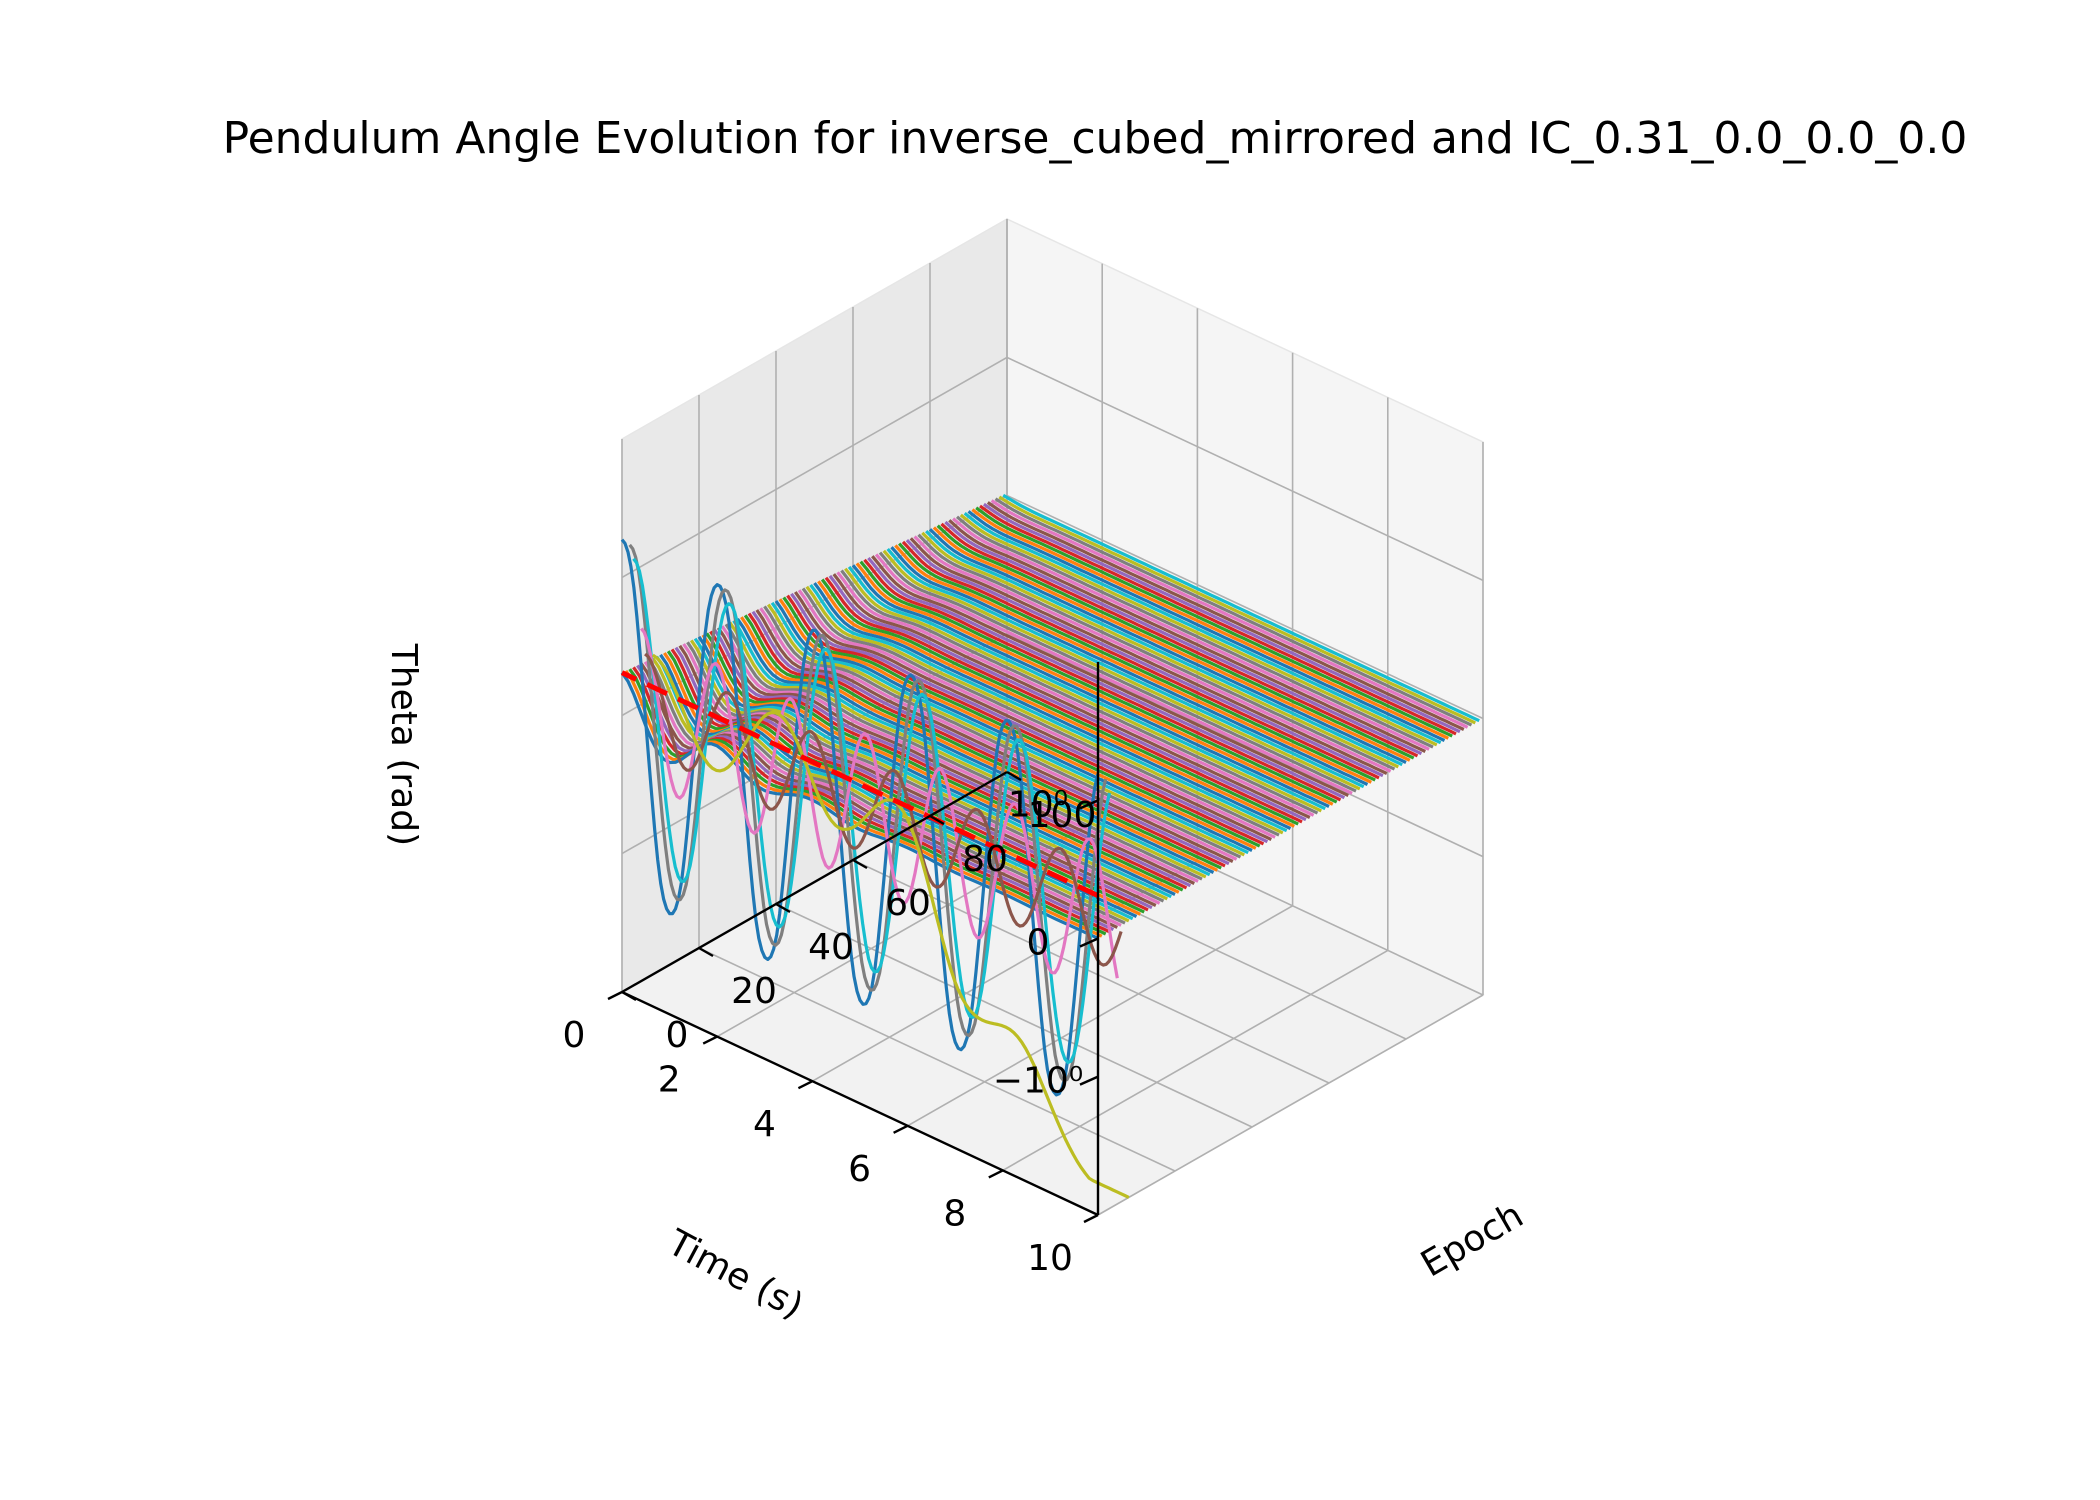 Image resolution: width=2100 pixels, height=1500 pixels. Describe the element at coordinates (677, 1035) in the screenshot. I see `epoch-tick-label: 0` at that location.